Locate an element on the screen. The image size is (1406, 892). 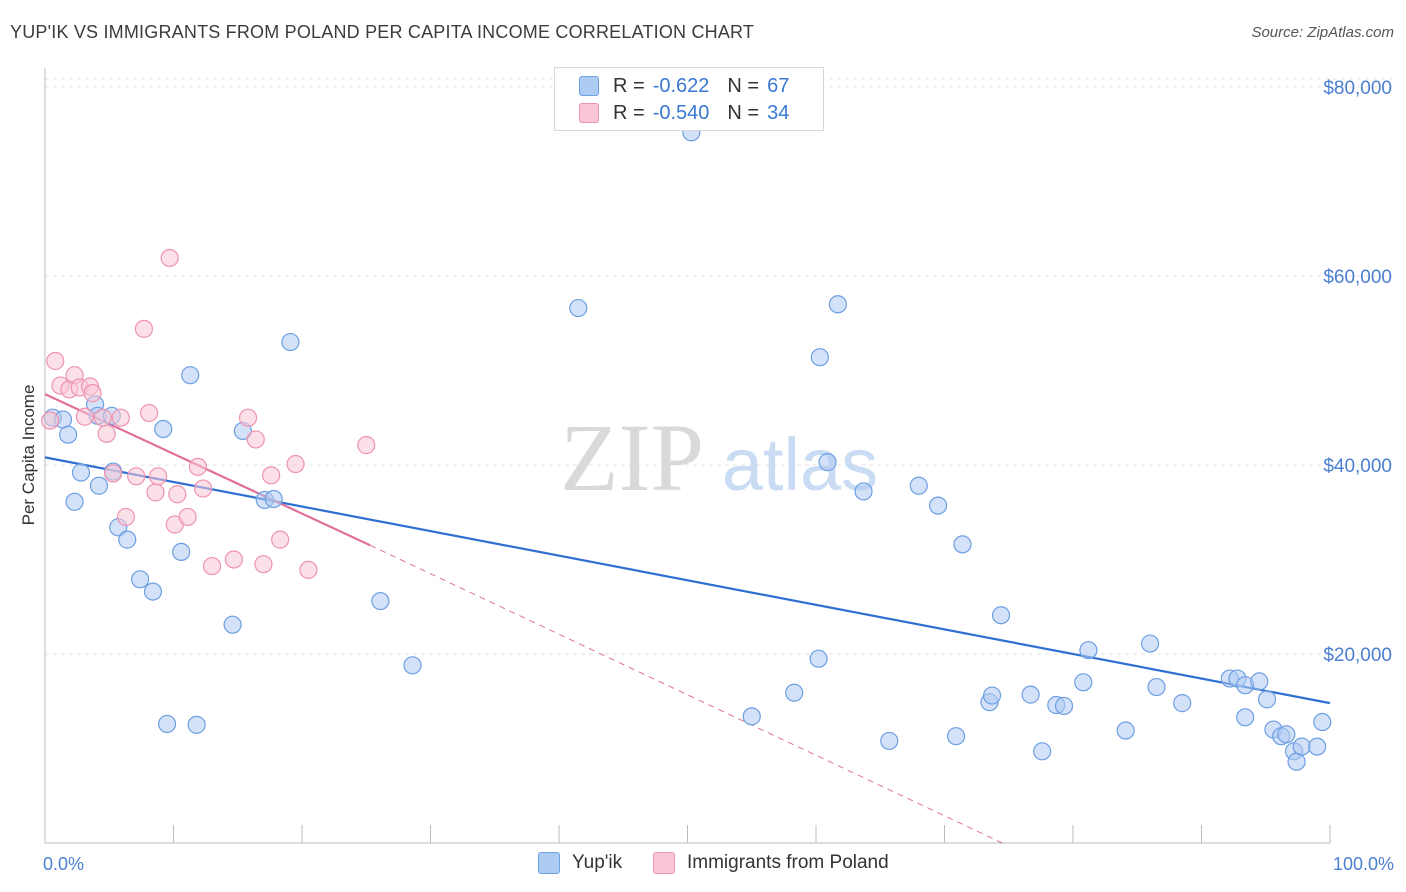
legend-swatch-yupik is located at coordinates (589, 86).